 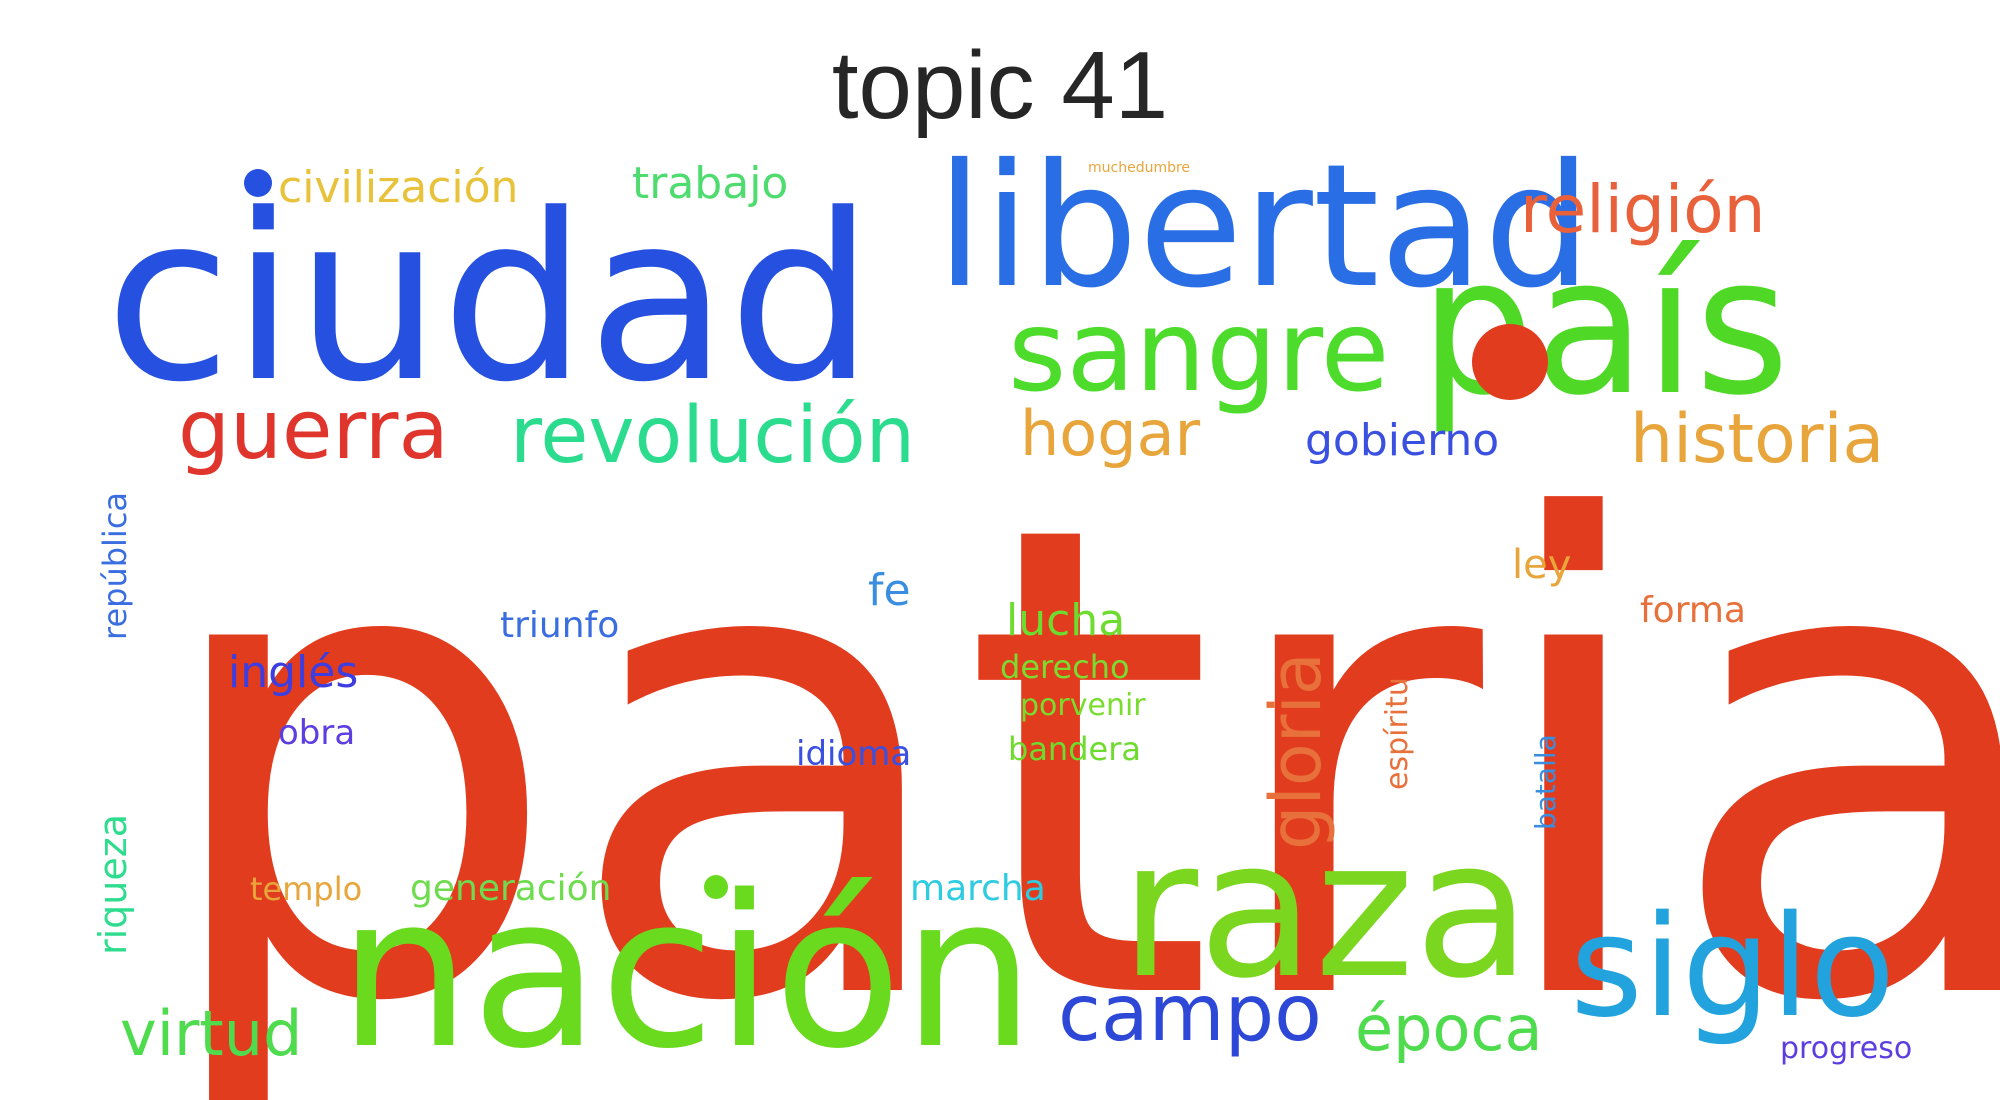 I want to click on chart-title: topic 41, so click(x=1000, y=85).